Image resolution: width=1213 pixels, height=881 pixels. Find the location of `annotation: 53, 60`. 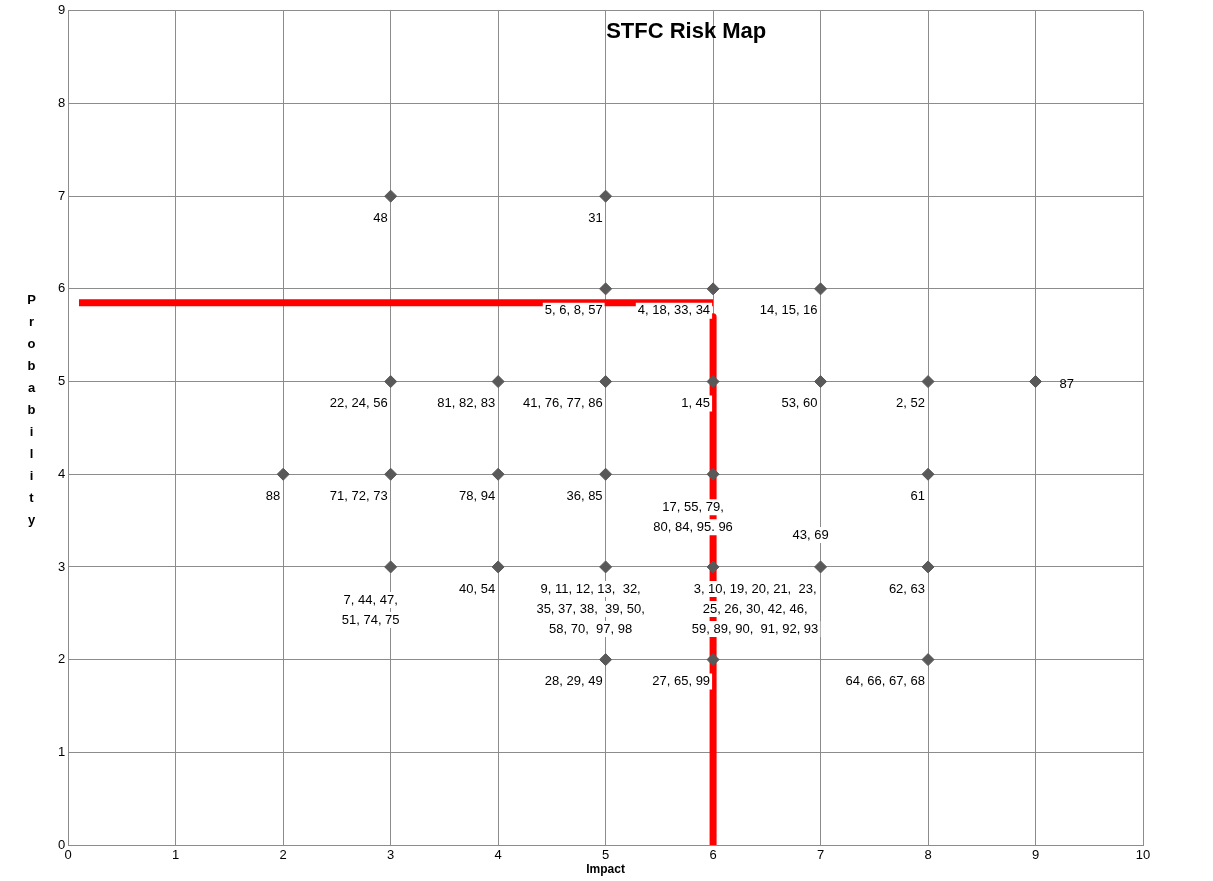

annotation: 53, 60 is located at coordinates (799, 403).